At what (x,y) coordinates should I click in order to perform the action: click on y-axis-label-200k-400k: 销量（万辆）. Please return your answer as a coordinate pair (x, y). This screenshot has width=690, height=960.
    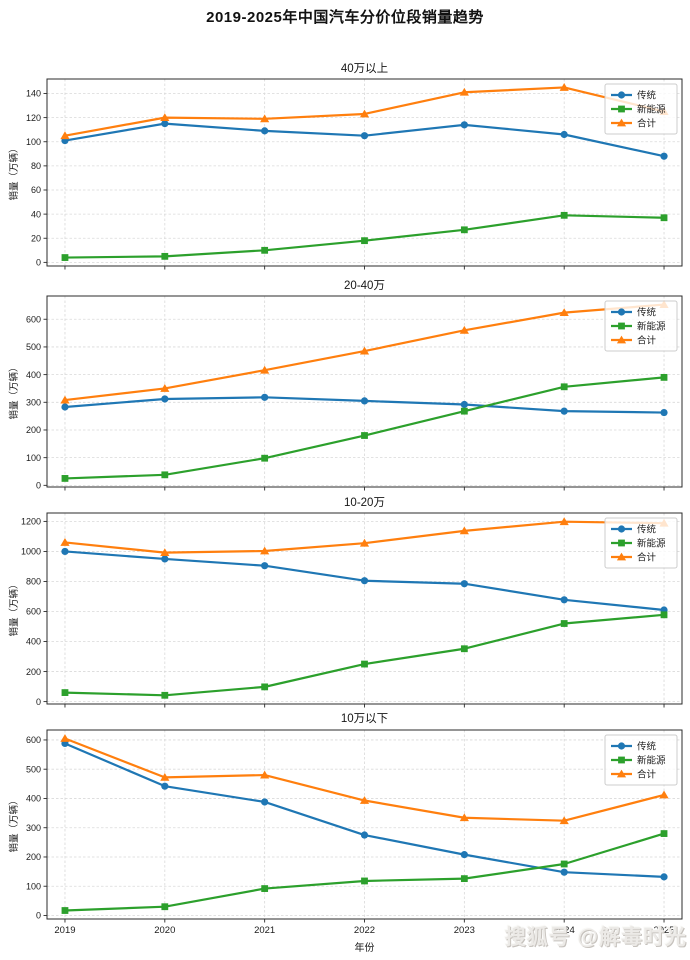
    Looking at the image, I should click on (14, 391).